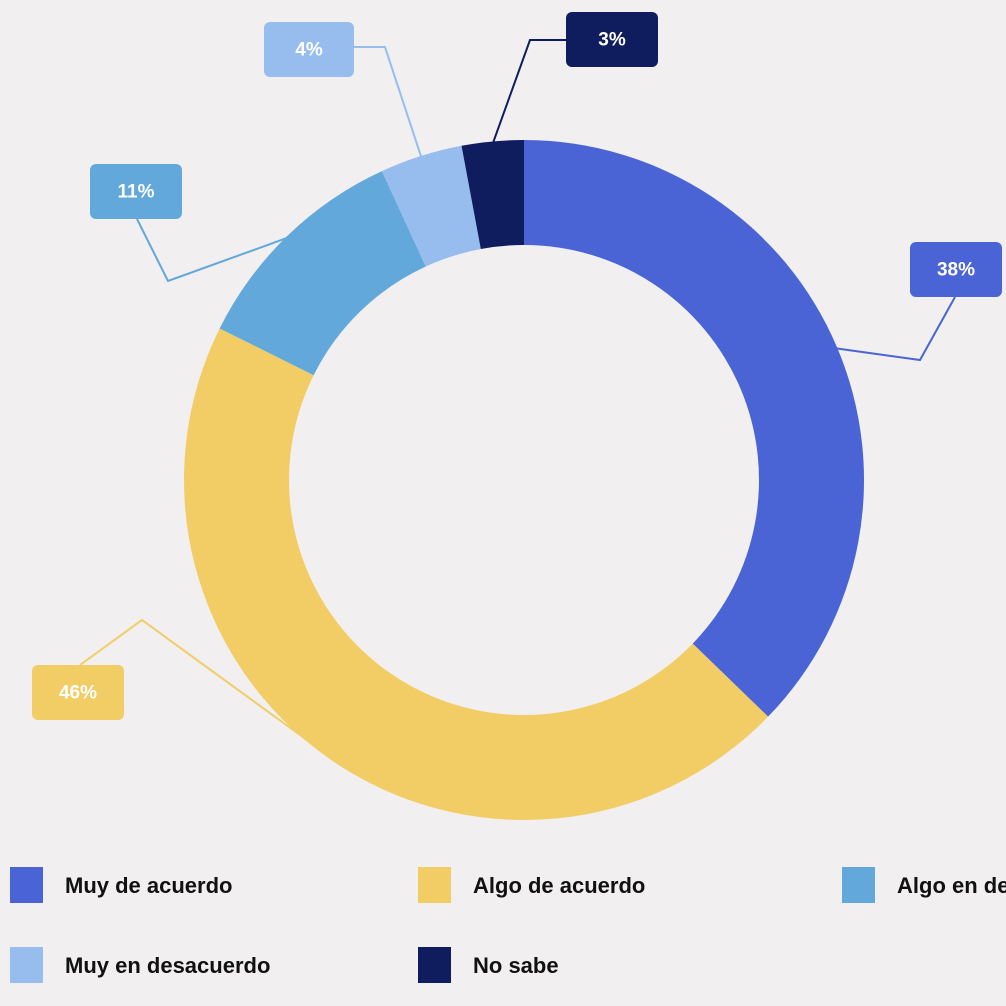 This screenshot has height=1006, width=1006. What do you see at coordinates (148, 885) in the screenshot?
I see `legend-label: Muy de acuerdo` at bounding box center [148, 885].